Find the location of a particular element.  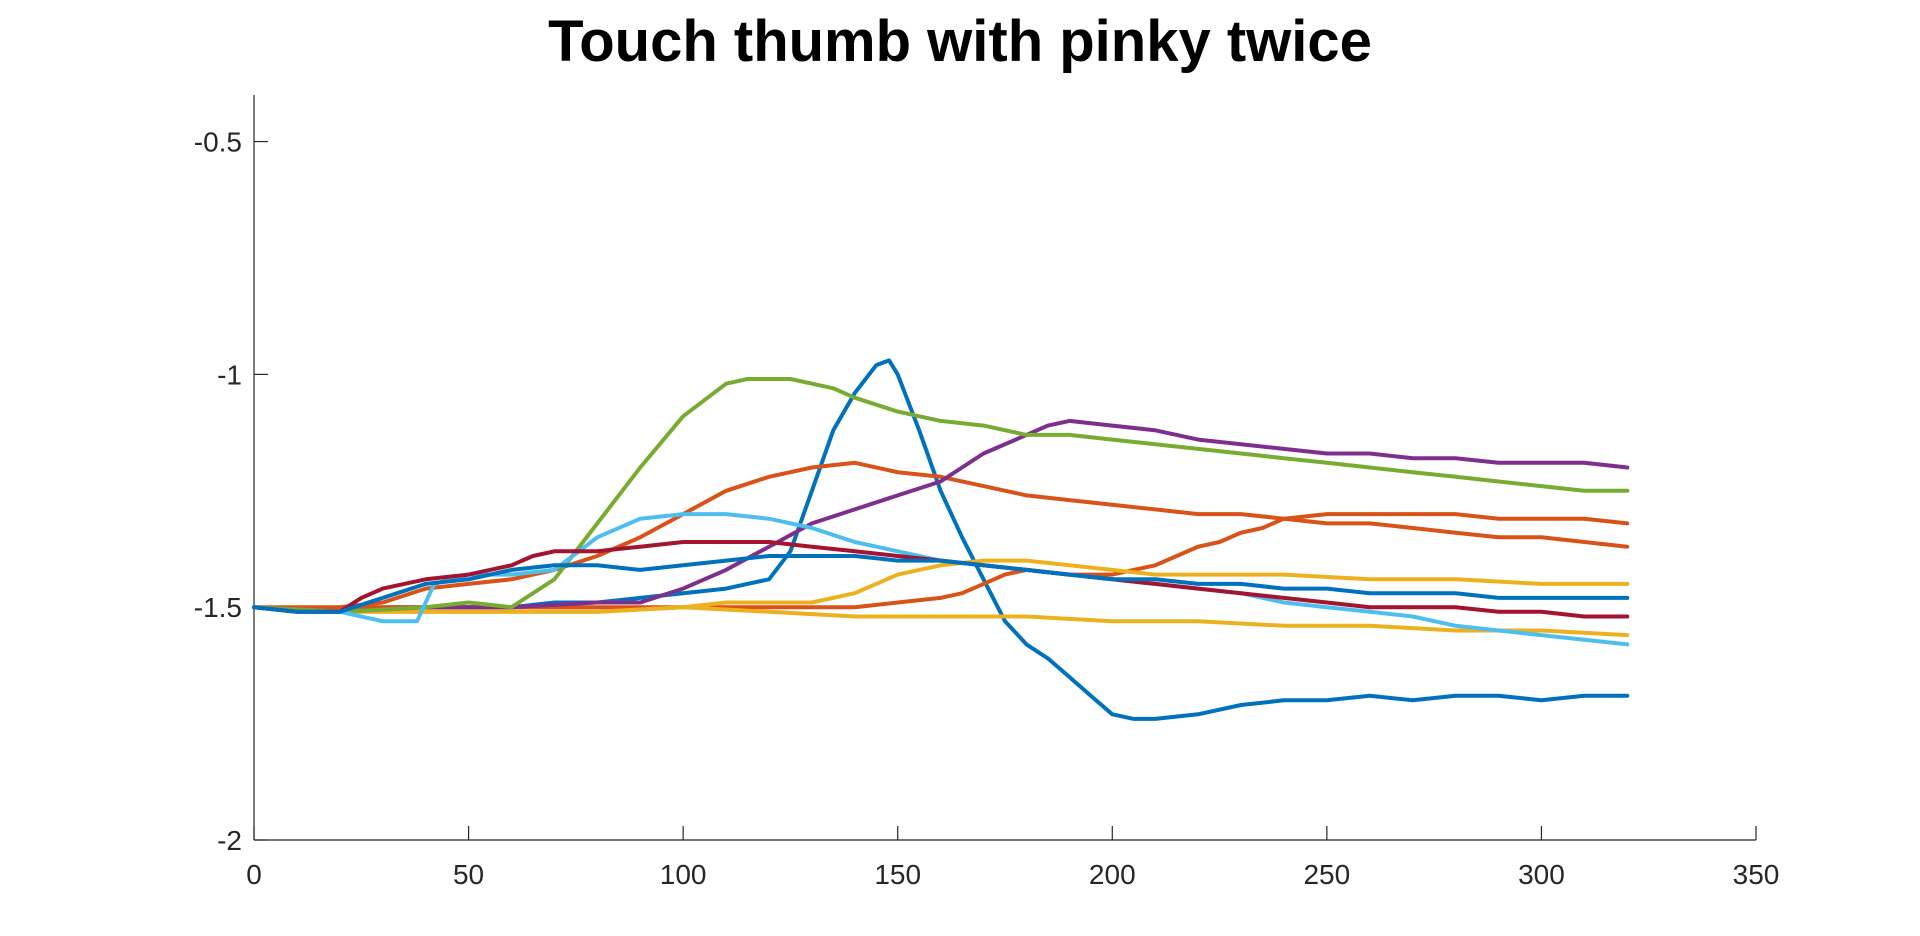

x-tick-label: 150 is located at coordinates (897, 874).